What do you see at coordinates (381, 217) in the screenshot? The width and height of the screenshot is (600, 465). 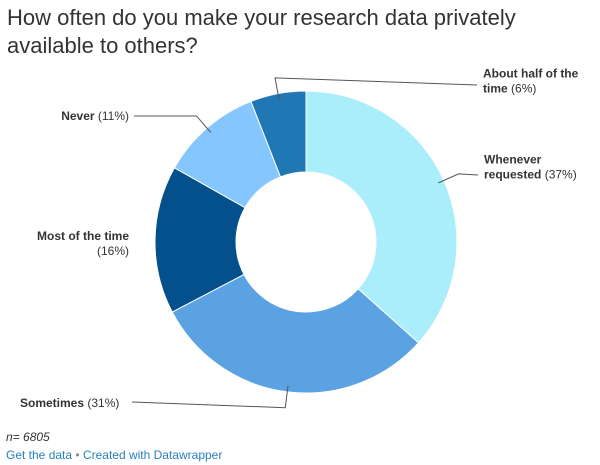 I see `slice-whenever-requested` at bounding box center [381, 217].